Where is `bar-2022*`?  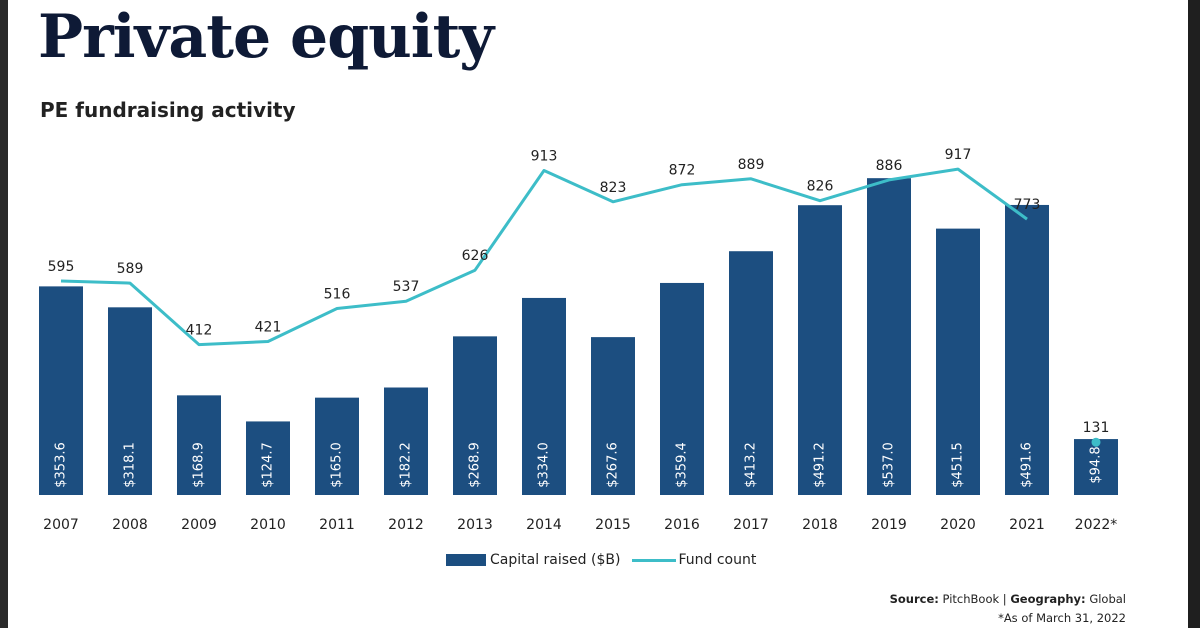
bar-2022* is located at coordinates (1096, 467).